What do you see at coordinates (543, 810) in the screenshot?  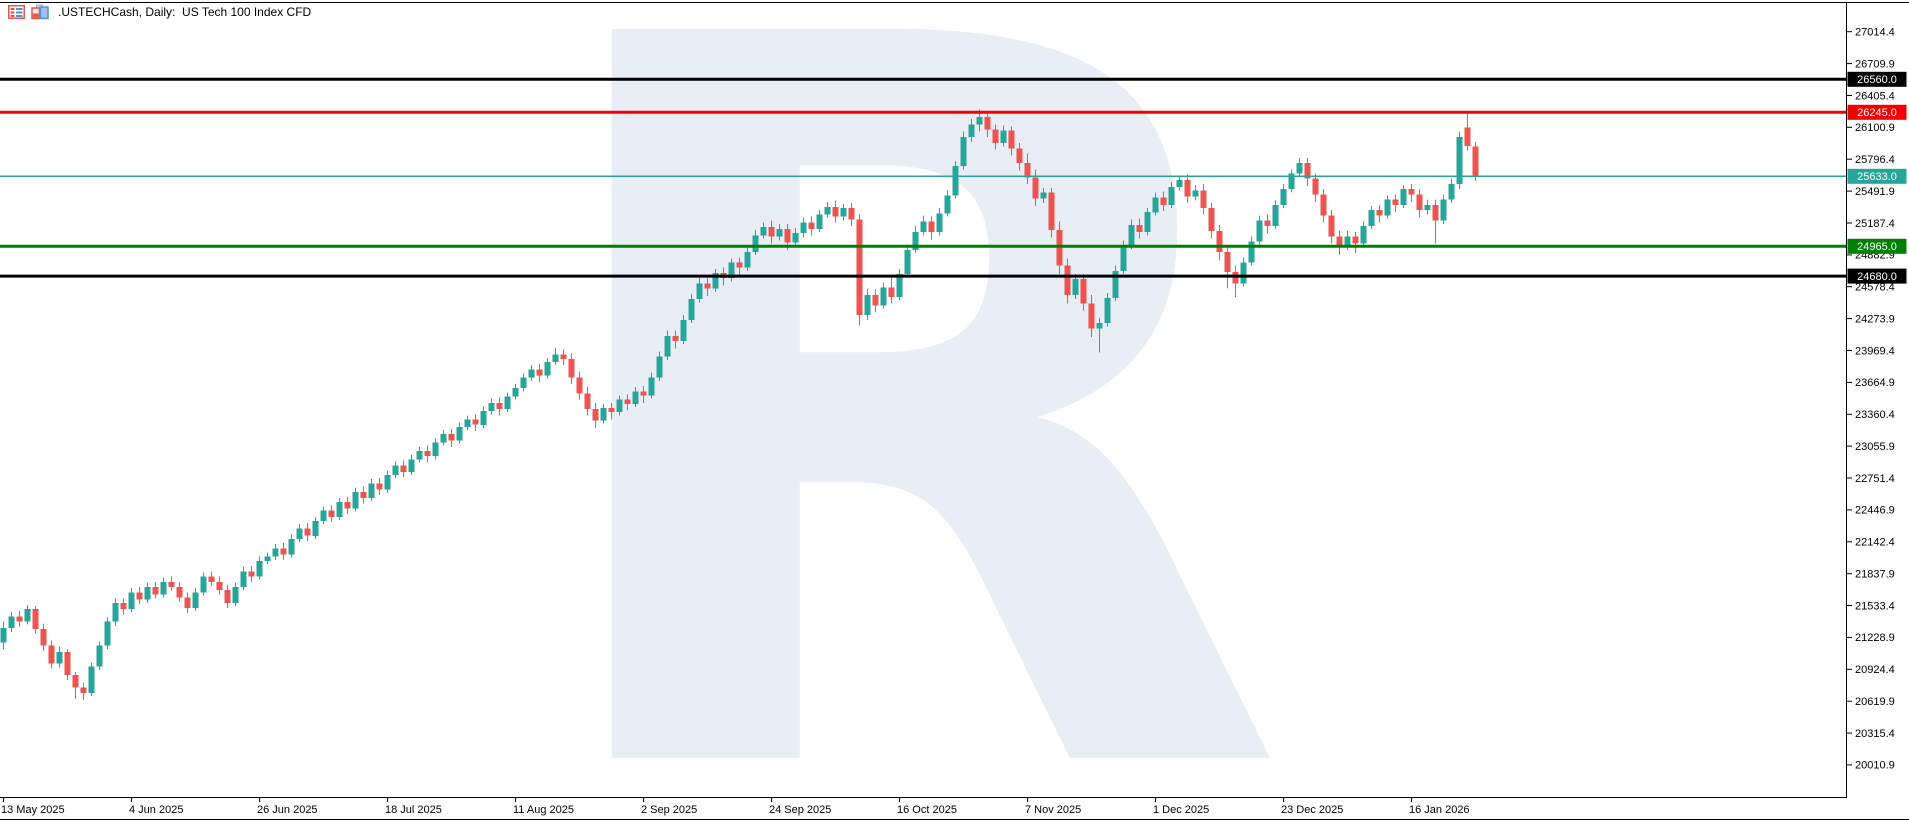 I see `date-tick-label: 11 Aug 2025` at bounding box center [543, 810].